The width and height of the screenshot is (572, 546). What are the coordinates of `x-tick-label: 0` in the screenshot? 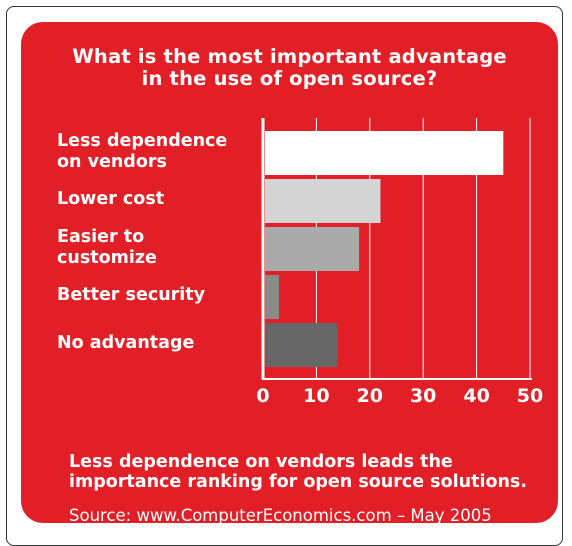 It's located at (263, 396).